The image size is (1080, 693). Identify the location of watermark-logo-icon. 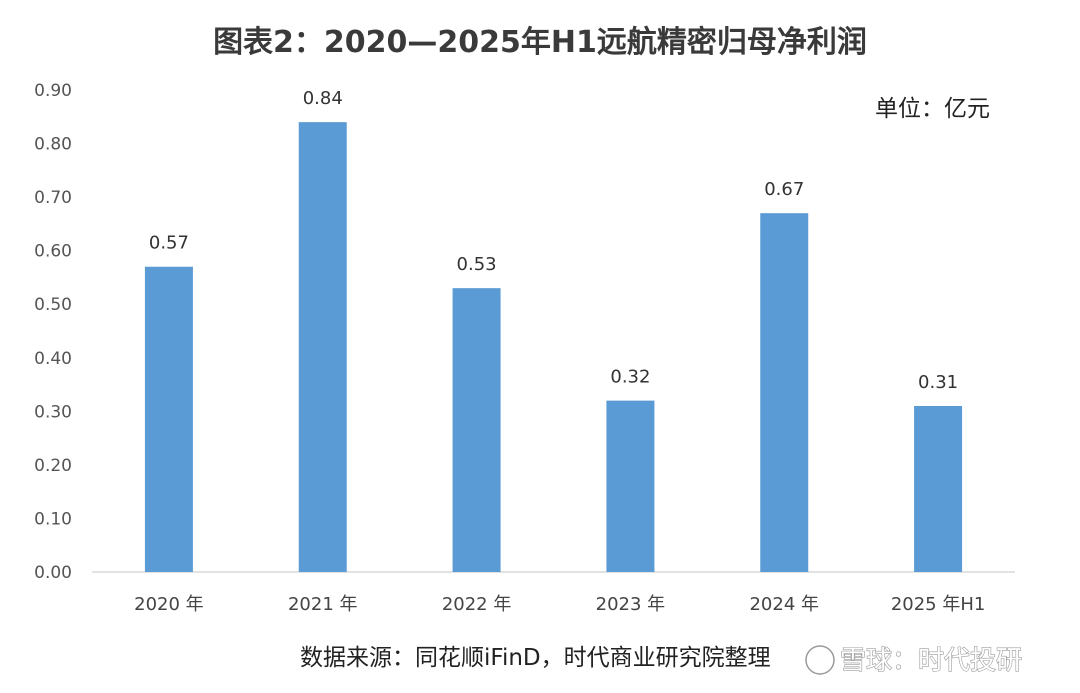
(820, 660).